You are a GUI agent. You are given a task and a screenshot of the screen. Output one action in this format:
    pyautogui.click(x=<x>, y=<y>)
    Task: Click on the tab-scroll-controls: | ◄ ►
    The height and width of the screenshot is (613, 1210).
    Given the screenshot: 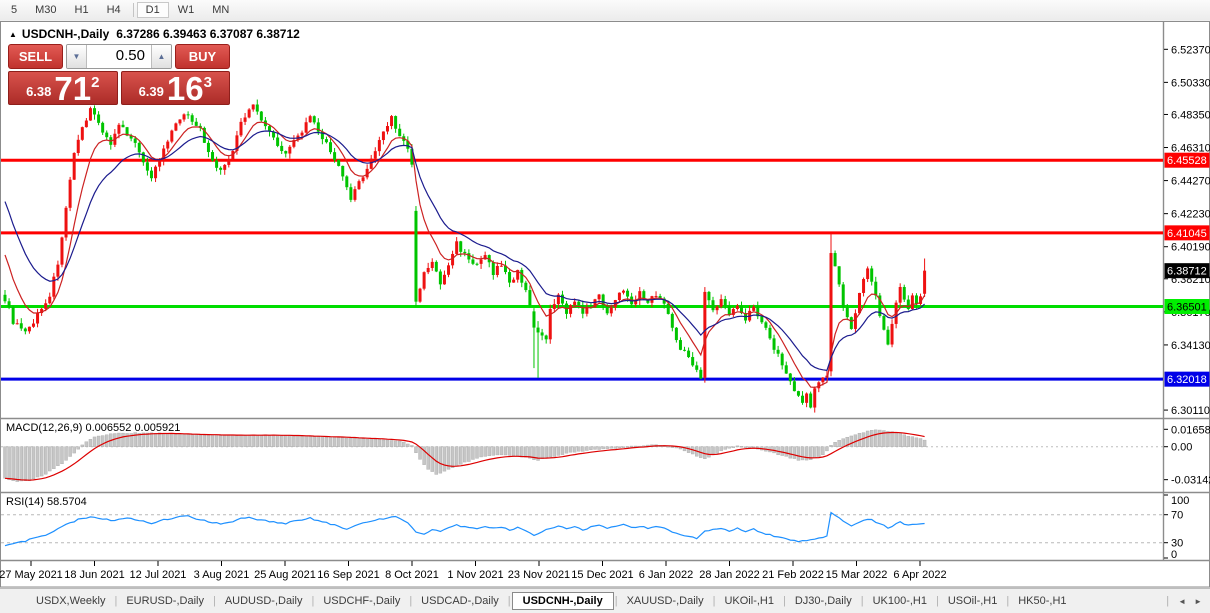 What is the action you would take?
    pyautogui.click(x=1183, y=601)
    